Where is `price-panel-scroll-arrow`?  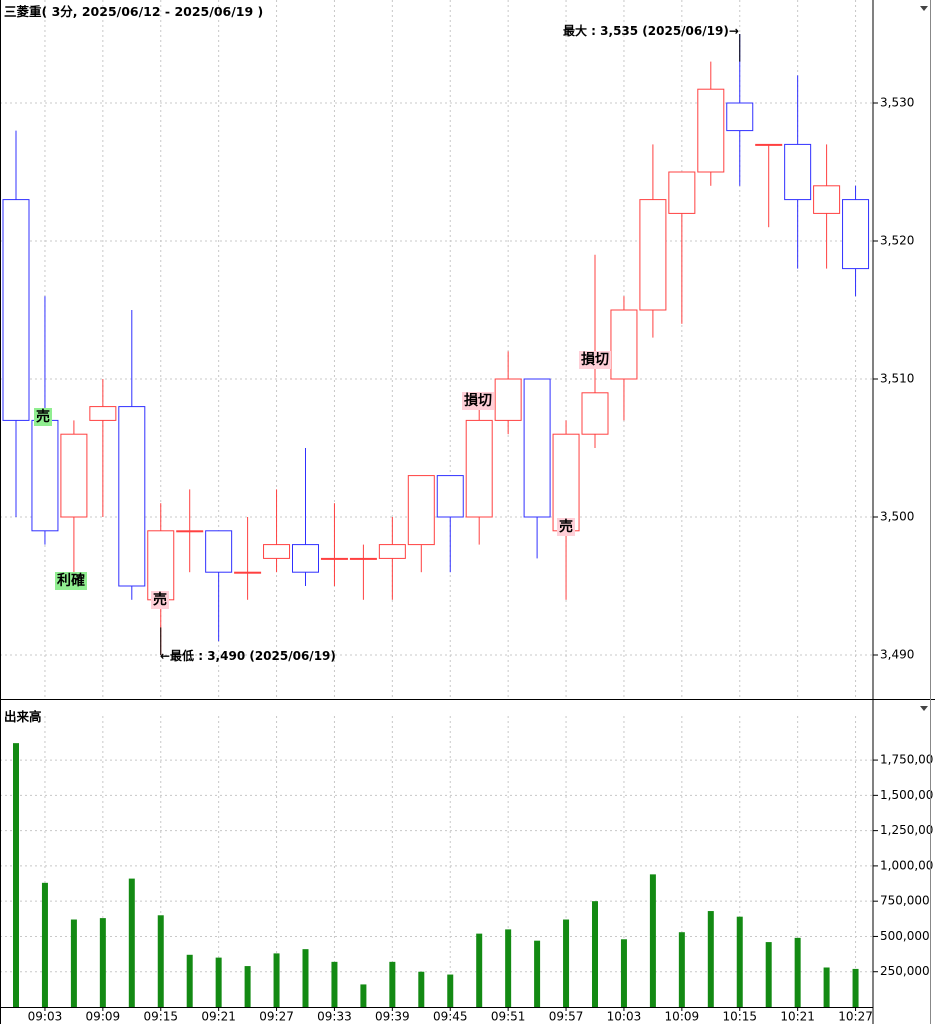 price-panel-scroll-arrow is located at coordinates (924, 8).